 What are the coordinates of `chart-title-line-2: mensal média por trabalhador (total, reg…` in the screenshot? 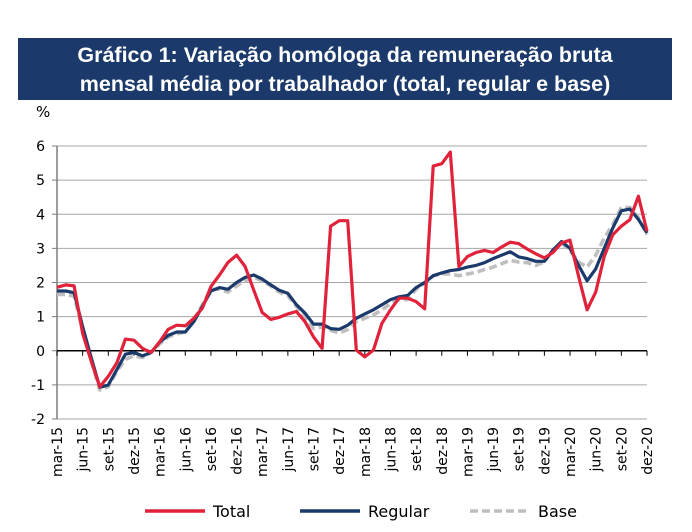 It's located at (345, 84).